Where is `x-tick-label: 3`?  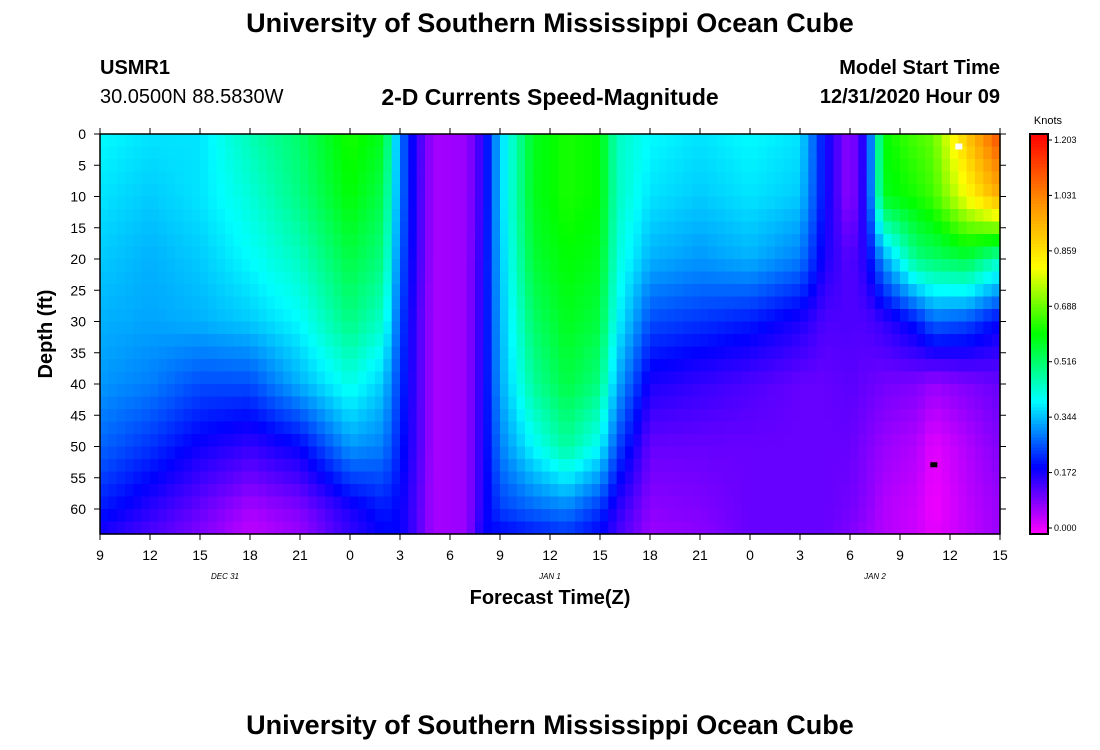 x-tick-label: 3 is located at coordinates (400, 555).